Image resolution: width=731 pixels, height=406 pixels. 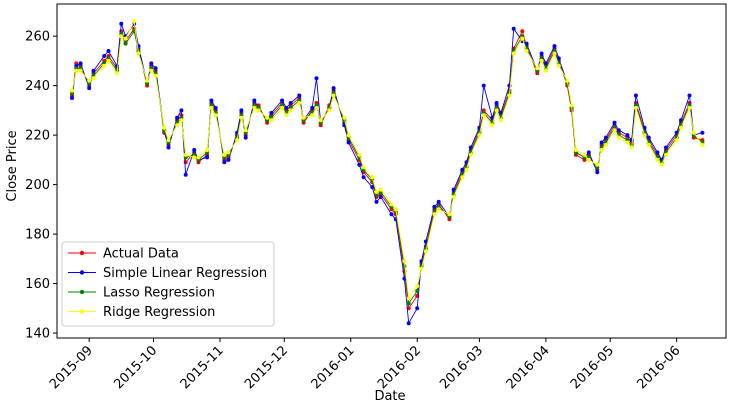 What do you see at coordinates (71, 367) in the screenshot?
I see `x-tick-label: 2015-09` at bounding box center [71, 367].